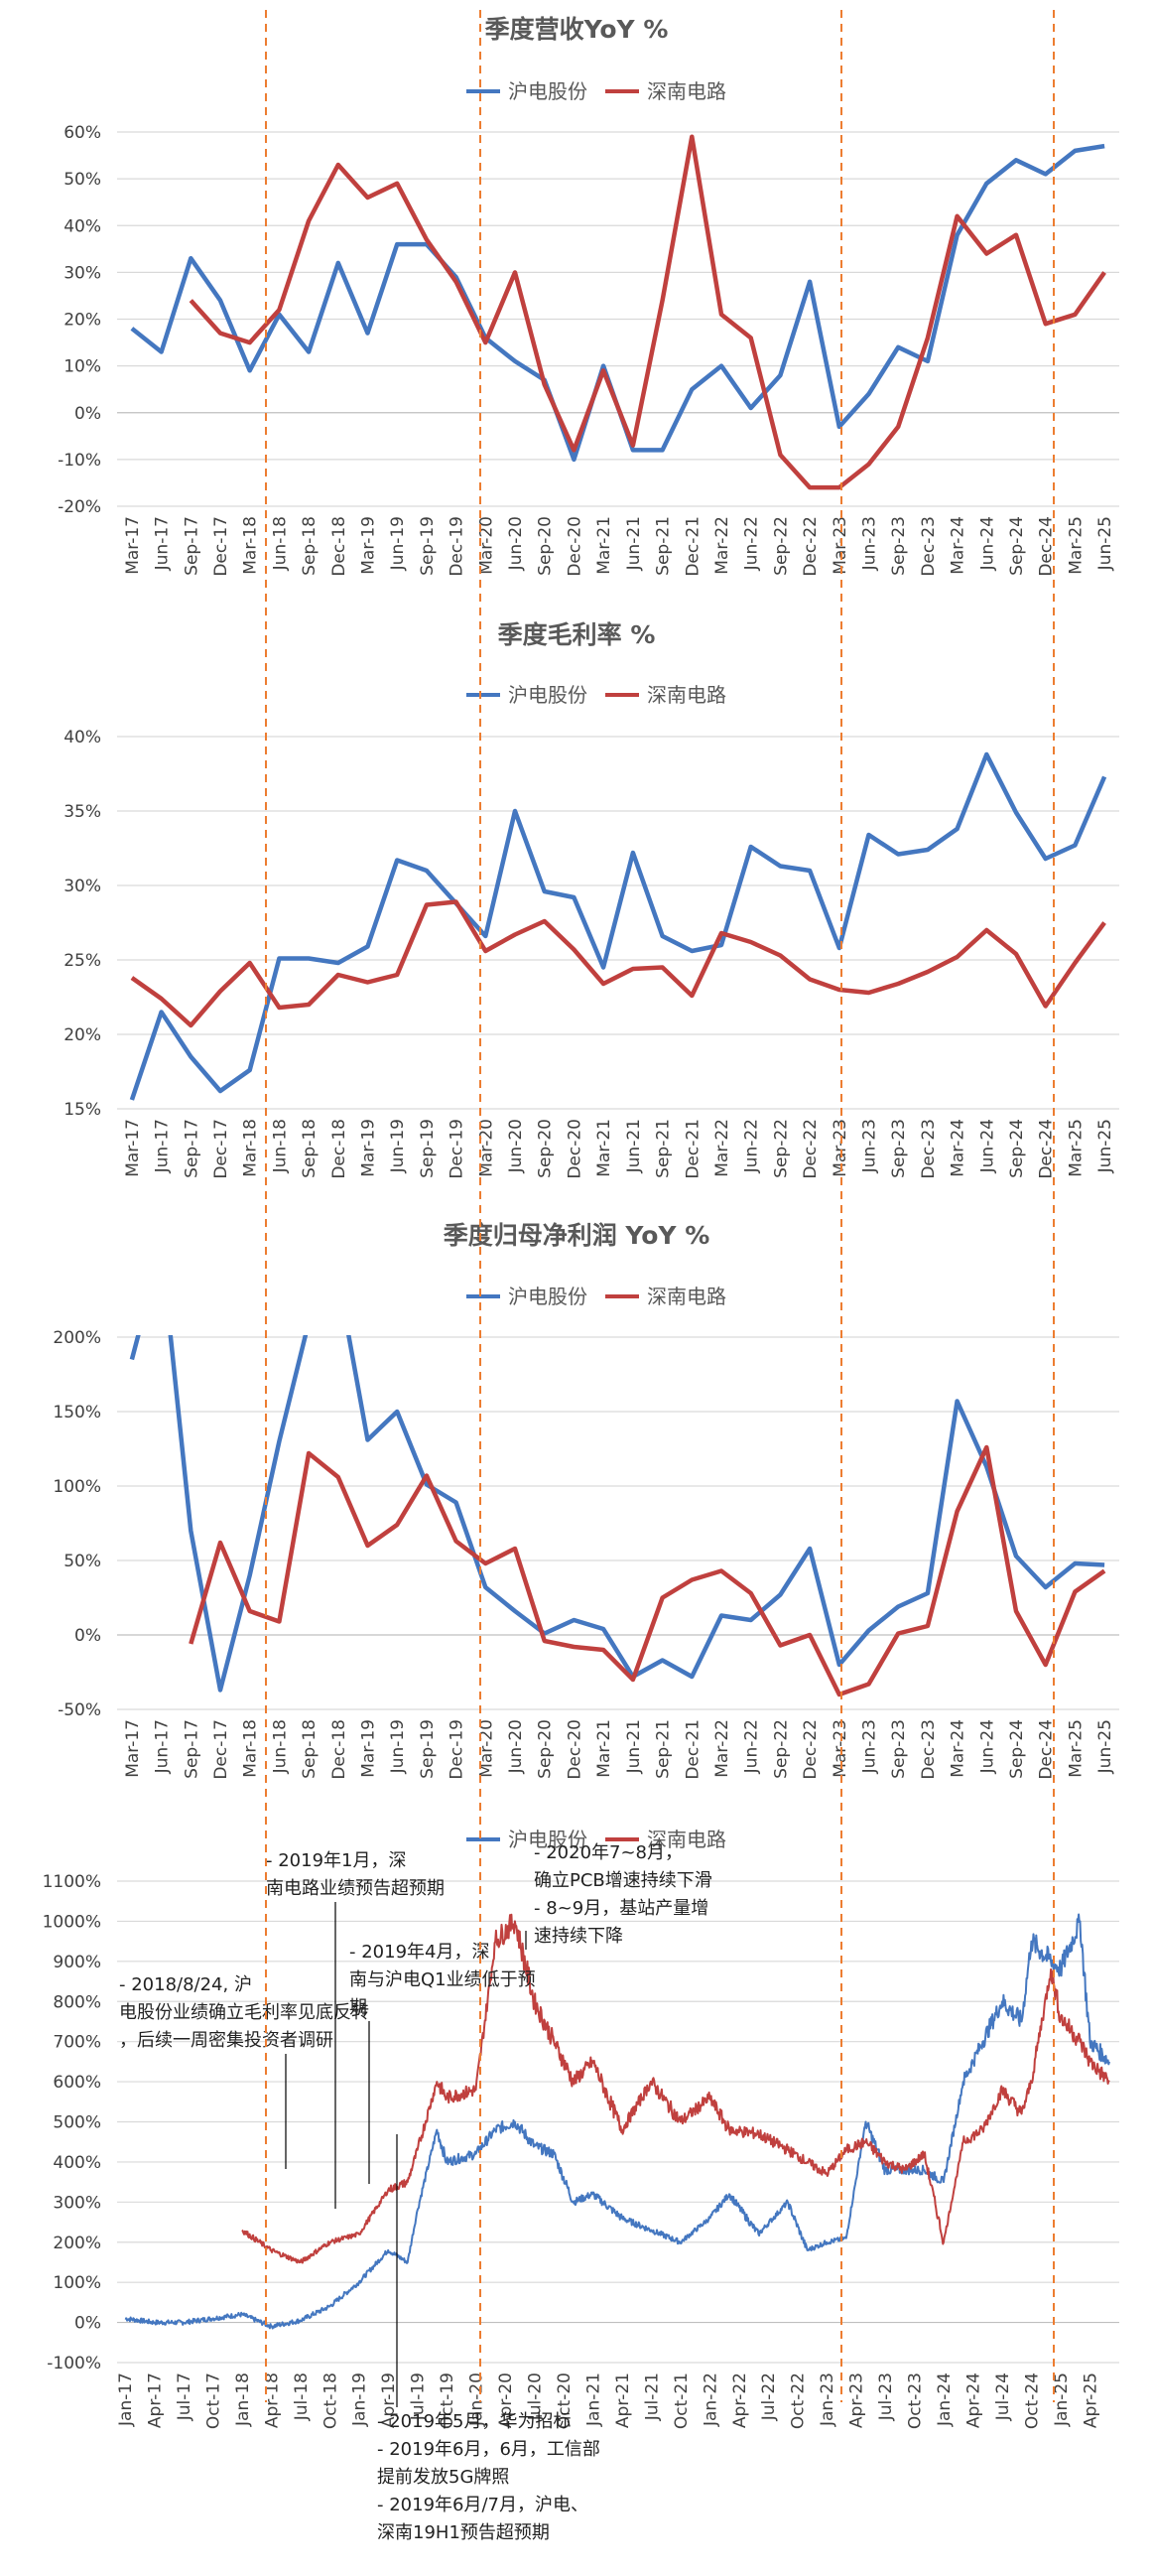 The height and width of the screenshot is (2576, 1153). Describe the element at coordinates (163, 543) in the screenshot. I see `x-tick-label: Jun-17` at that location.